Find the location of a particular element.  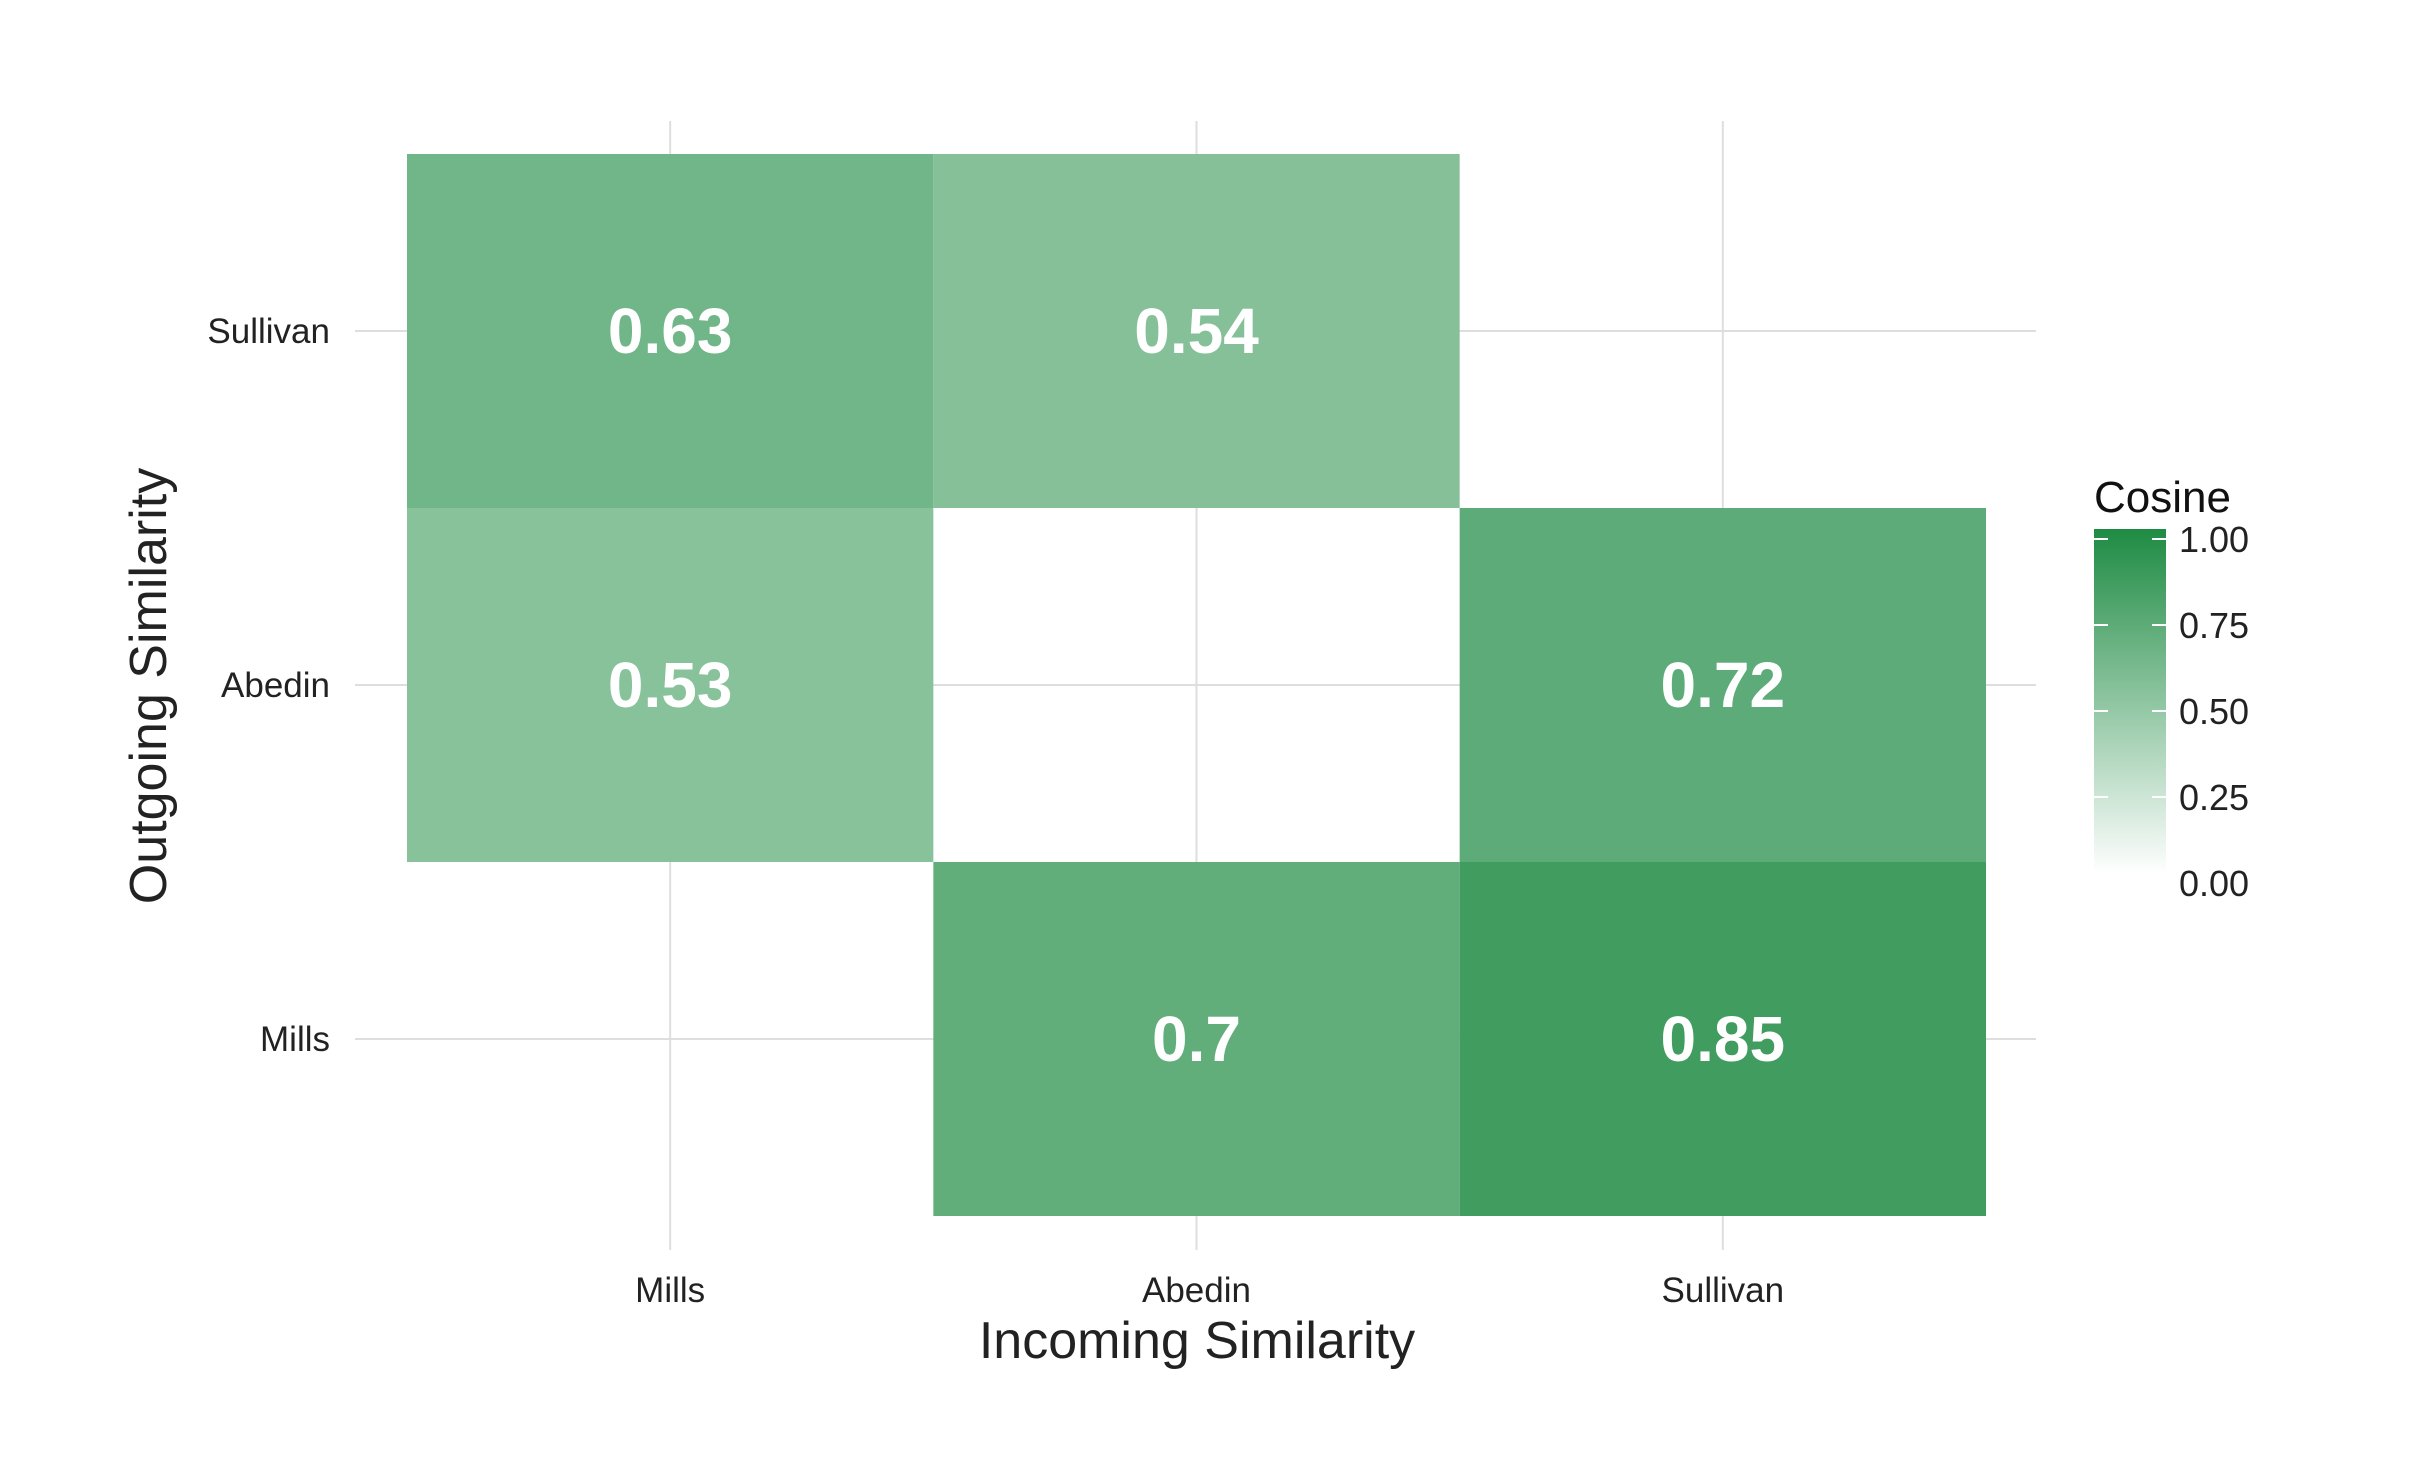

legend-title: Cosine is located at coordinates (2162, 497).